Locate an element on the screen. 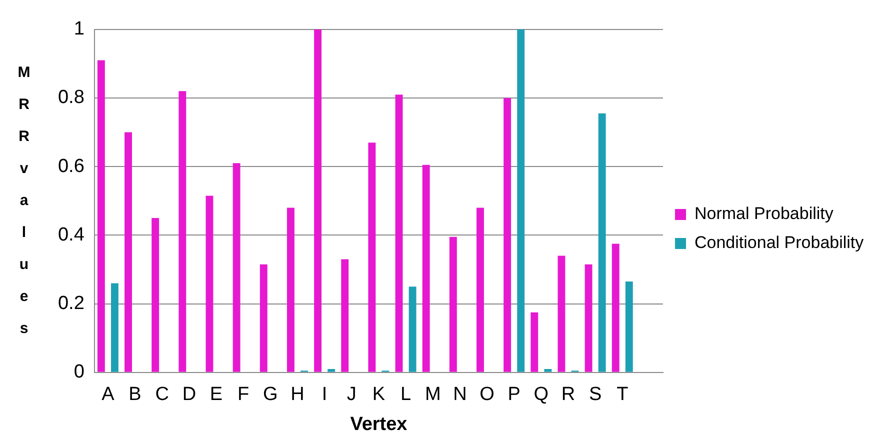 The width and height of the screenshot is (888, 448). x-tick-label: I is located at coordinates (325, 395).